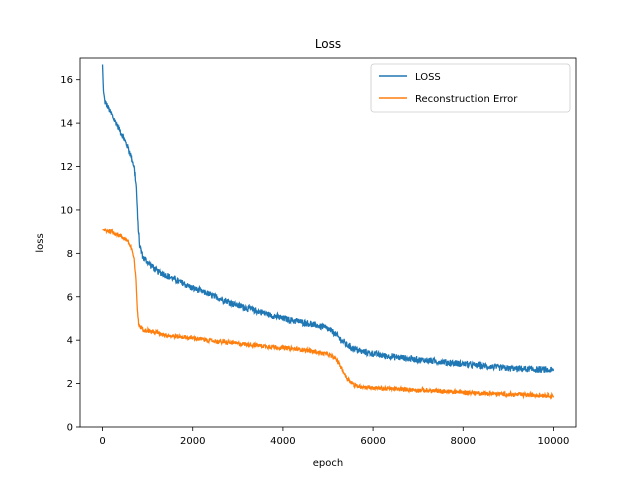  I want to click on y-axis-label: loss, so click(40, 242).